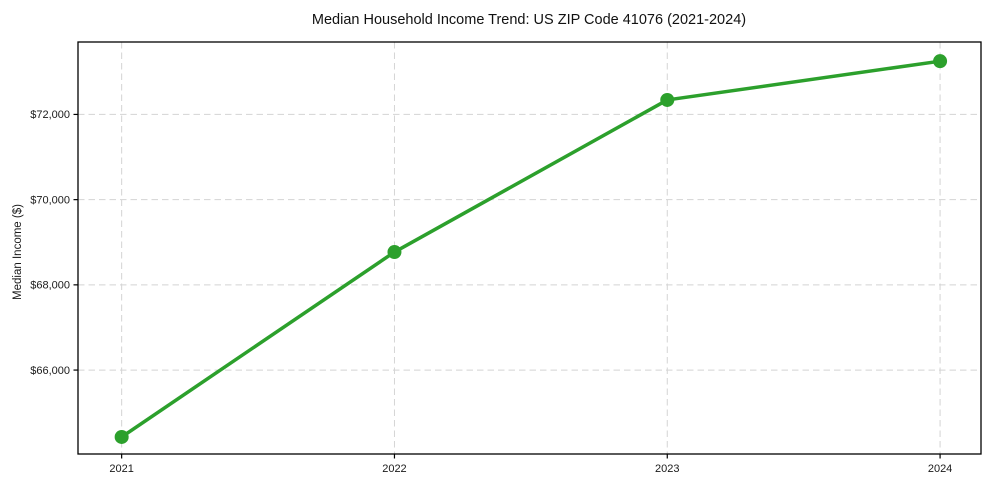  What do you see at coordinates (50, 286) in the screenshot?
I see `y-tick-label: $68,000` at bounding box center [50, 286].